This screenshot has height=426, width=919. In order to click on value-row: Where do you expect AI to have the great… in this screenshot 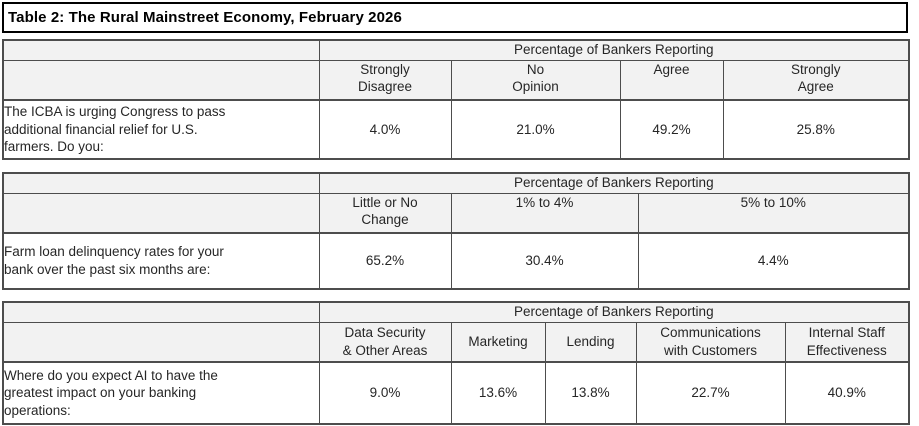, I will do `click(456, 393)`.